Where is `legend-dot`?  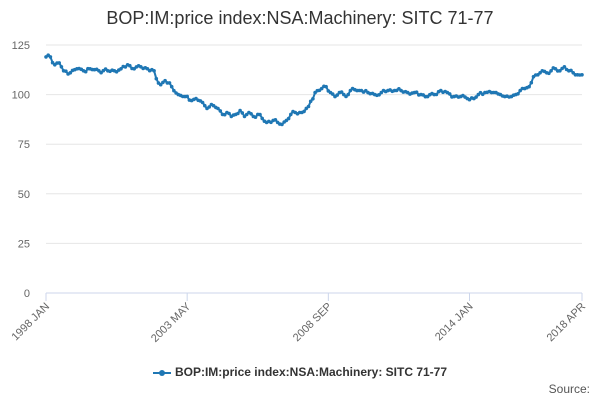
legend-dot is located at coordinates (161, 372).